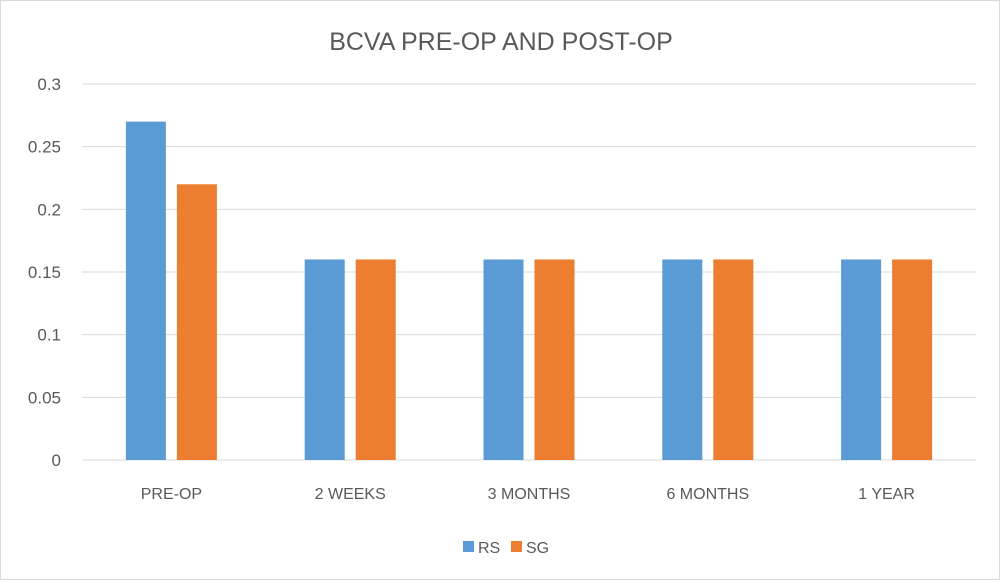 Image resolution: width=1000 pixels, height=586 pixels. Describe the element at coordinates (44, 147) in the screenshot. I see `y-tick-label: 0.25` at that location.